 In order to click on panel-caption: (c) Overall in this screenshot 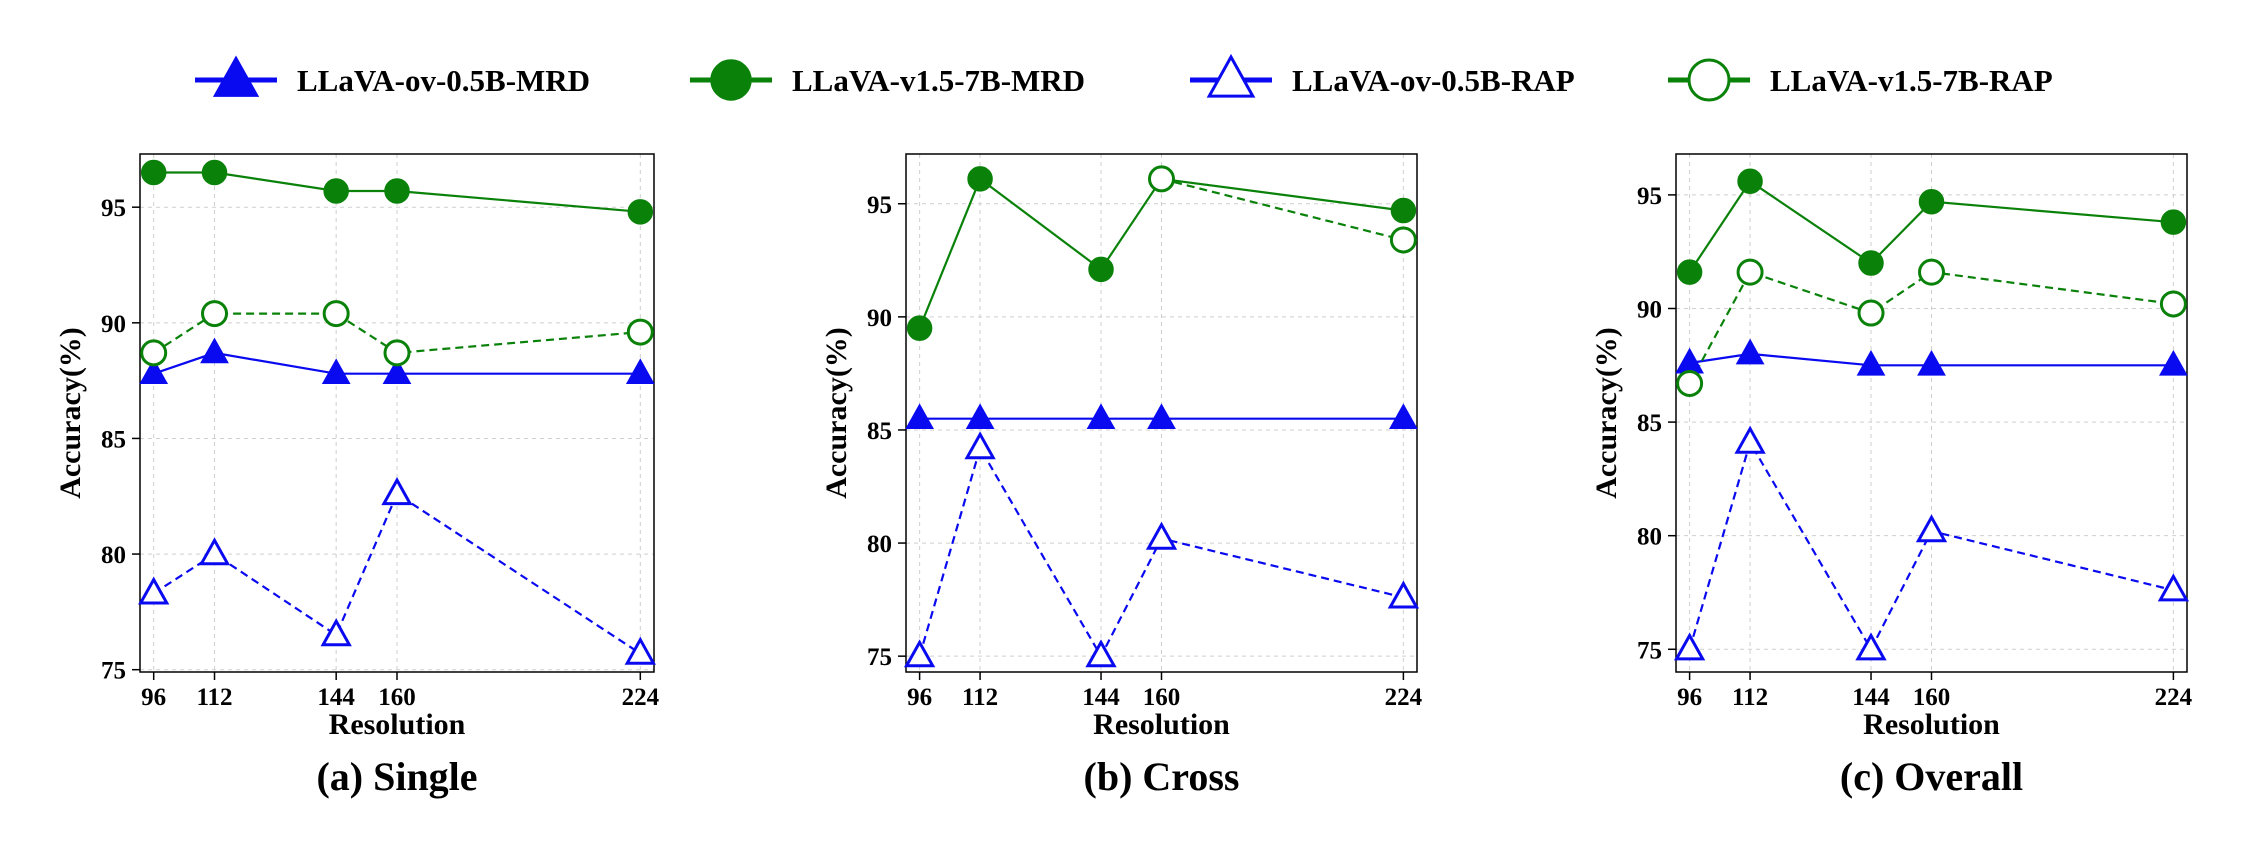, I will do `click(1931, 776)`.